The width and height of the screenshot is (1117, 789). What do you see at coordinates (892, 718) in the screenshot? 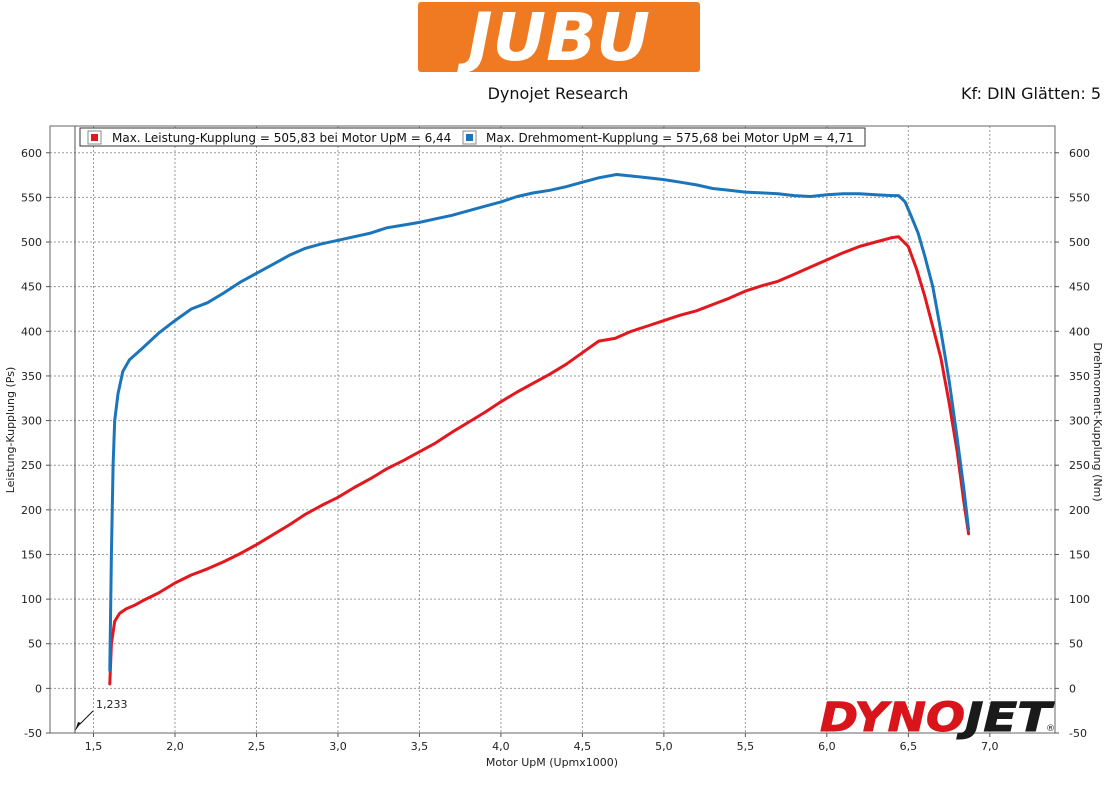
I see `dynojet-text-red: DYNO` at bounding box center [892, 718].